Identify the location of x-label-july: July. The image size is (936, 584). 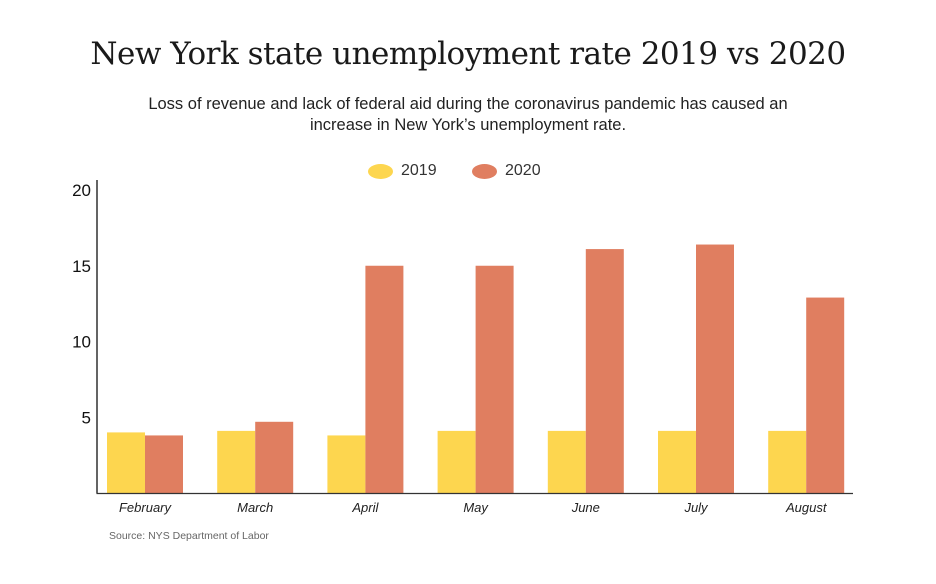
(696, 507).